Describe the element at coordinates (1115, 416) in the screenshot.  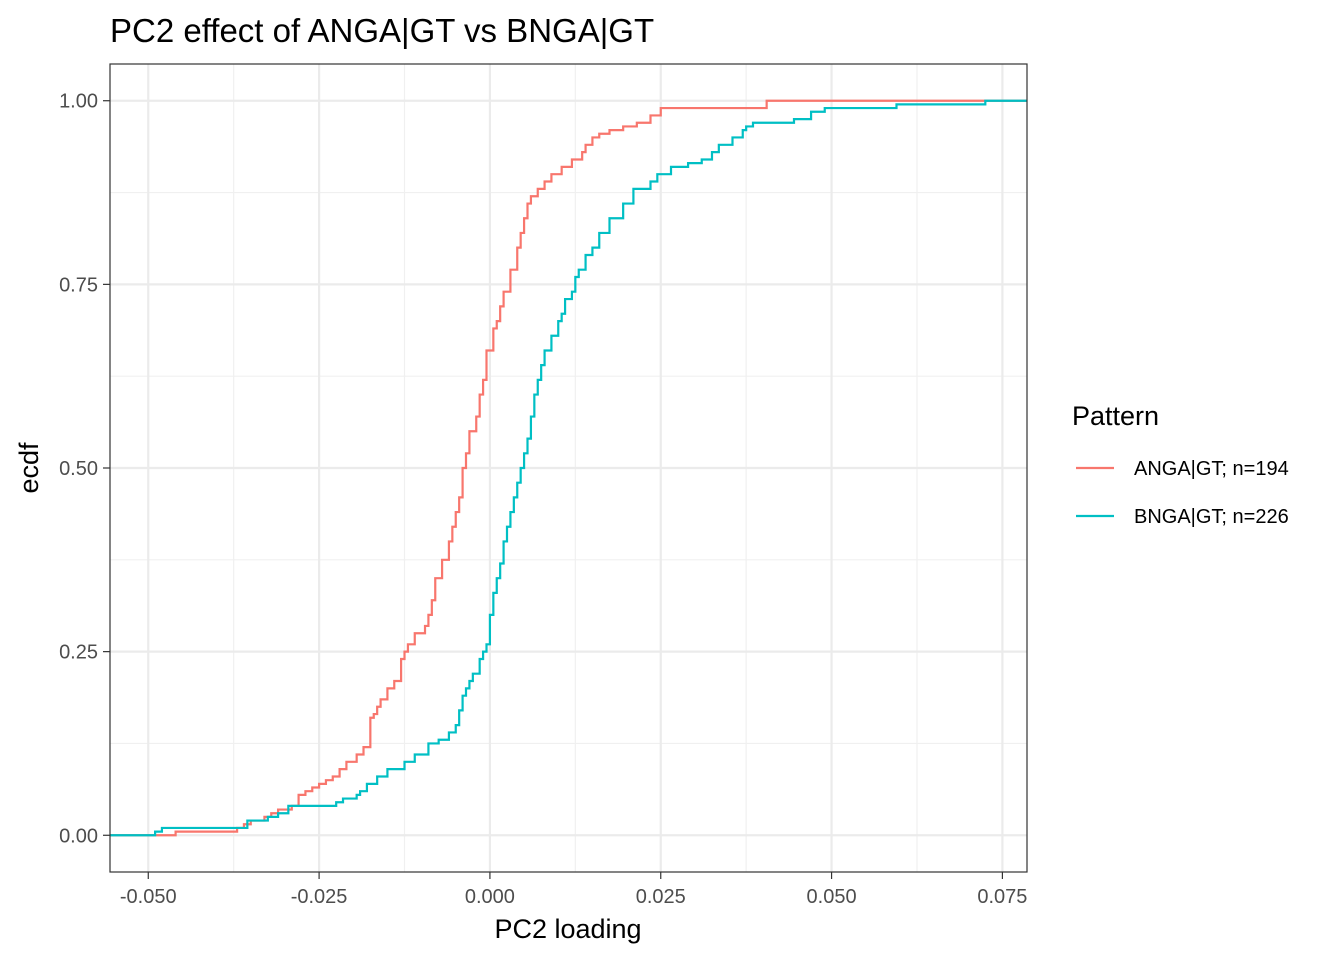
I see `legend-title: Pattern` at that location.